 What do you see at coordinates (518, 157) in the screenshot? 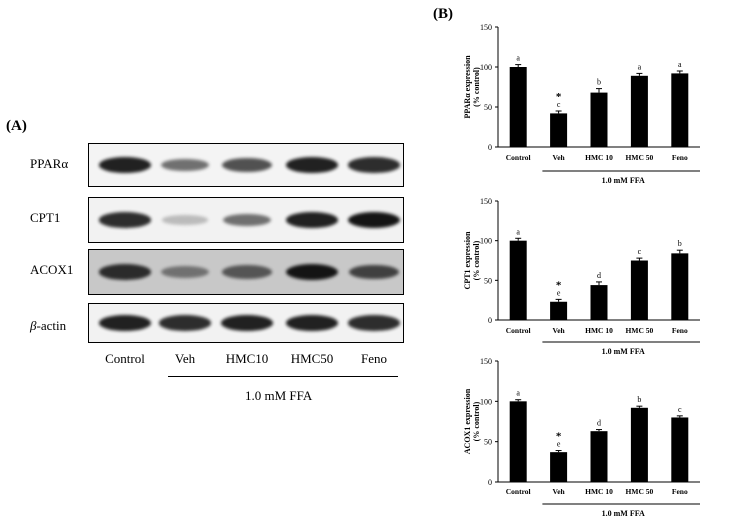
I see `pparalpha-category-0: Control` at bounding box center [518, 157].